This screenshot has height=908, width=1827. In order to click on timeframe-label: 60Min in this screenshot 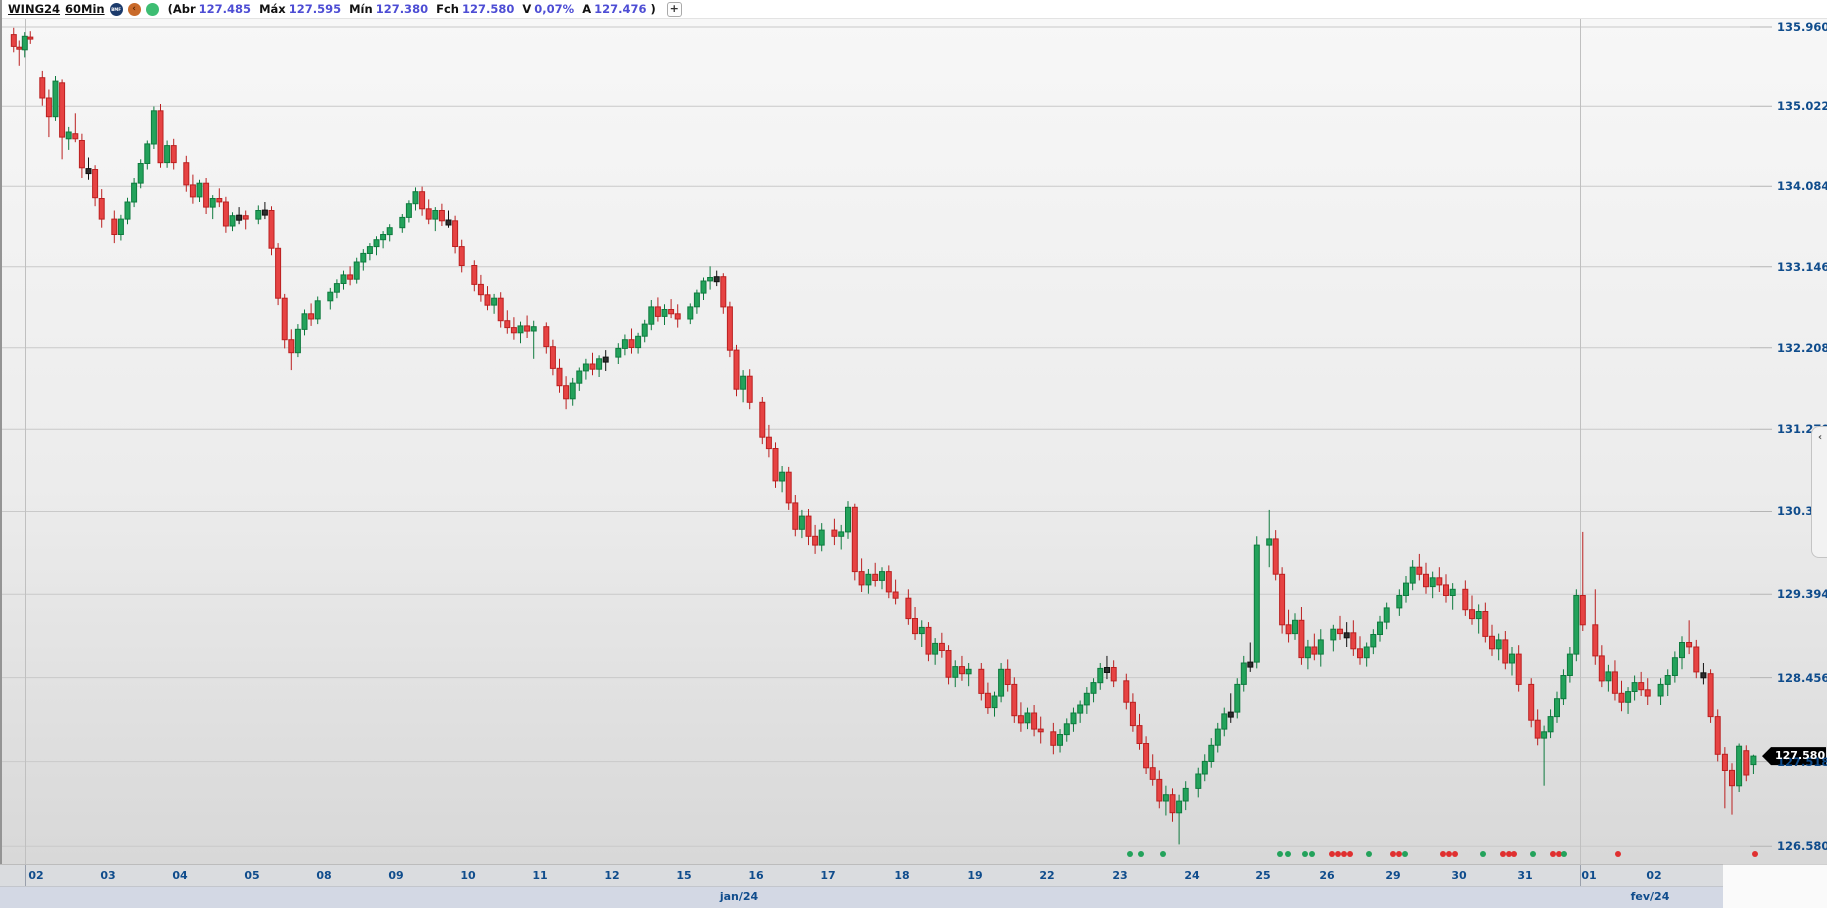, I will do `click(85, 9)`.